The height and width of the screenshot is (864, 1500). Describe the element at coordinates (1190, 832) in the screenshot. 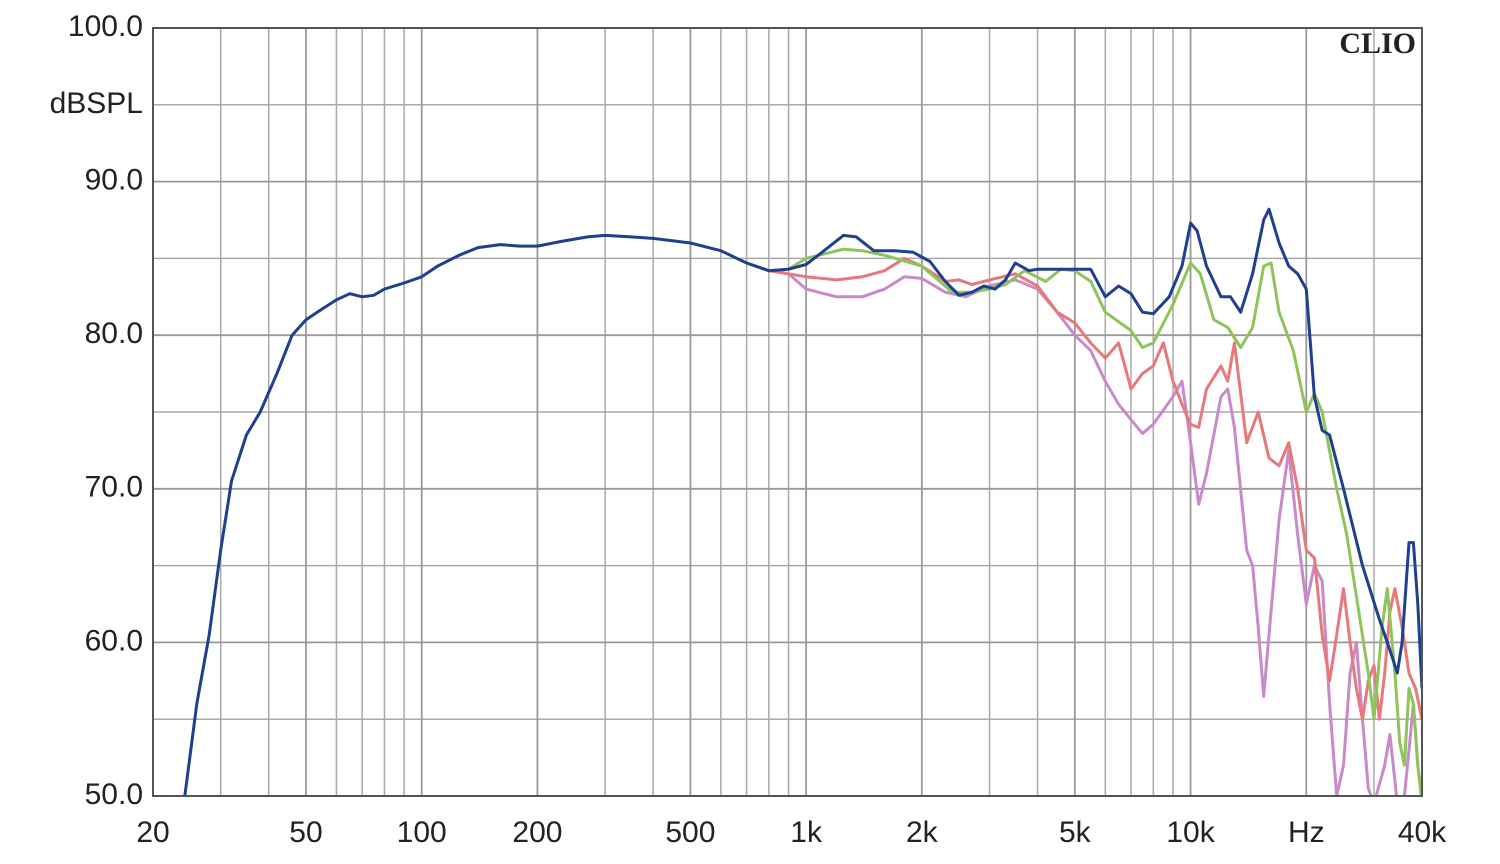

I see `x-tick-label: 10k` at that location.